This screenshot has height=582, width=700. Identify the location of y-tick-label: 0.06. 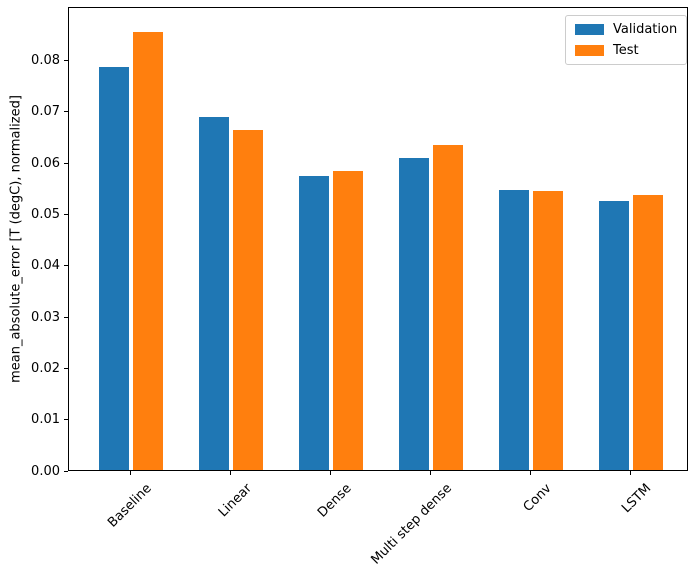
(45, 163).